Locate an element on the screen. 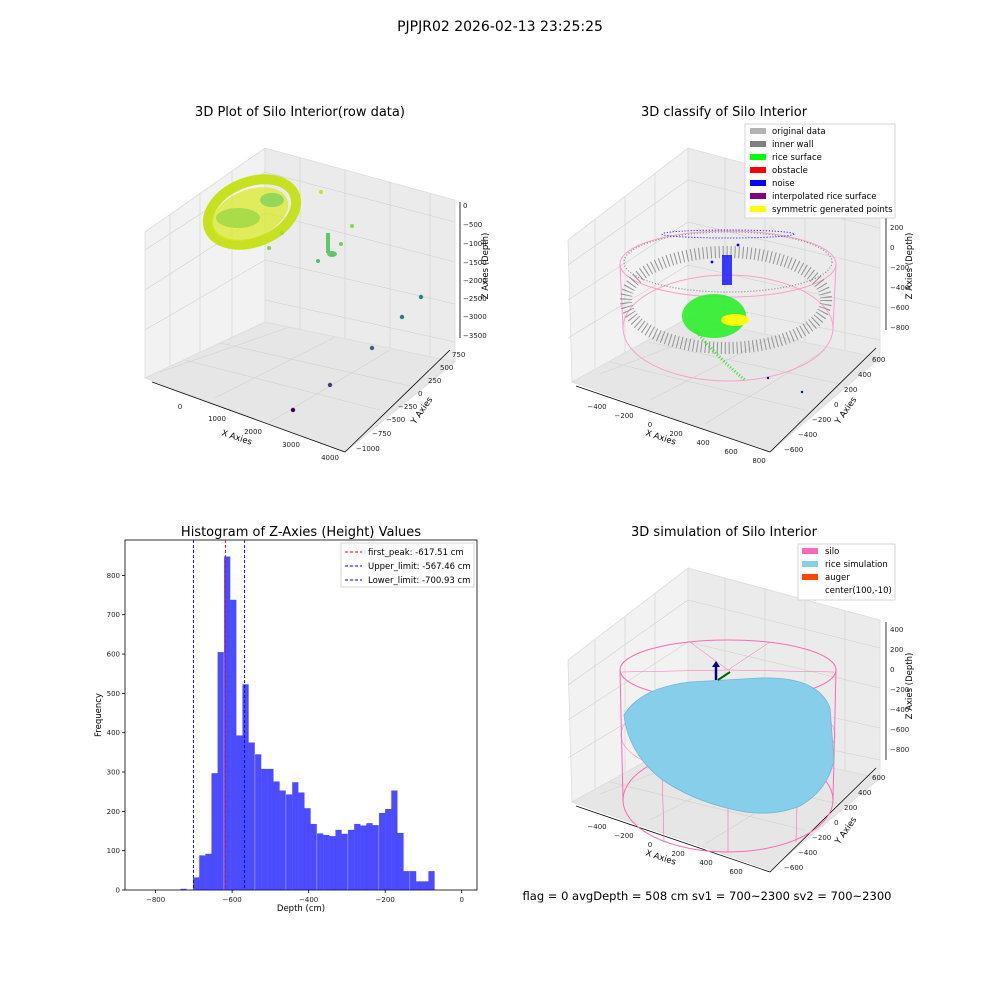 The height and width of the screenshot is (1000, 1000). raw-x-ticks: 0 1000 2000 3000 4000 is located at coordinates (258, 432).